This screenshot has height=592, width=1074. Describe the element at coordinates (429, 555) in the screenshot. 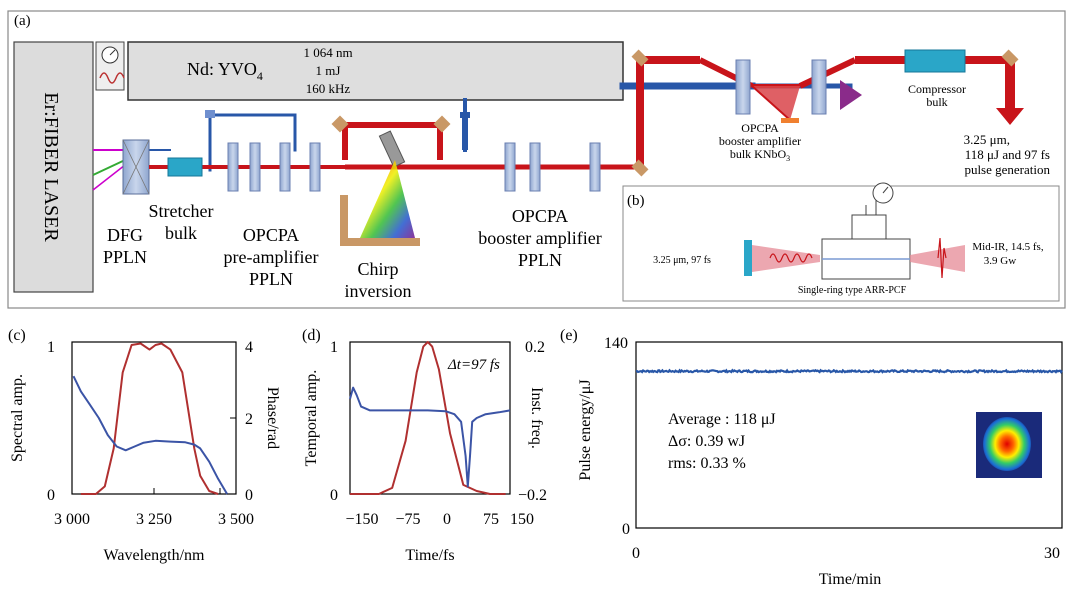

I see `chart-d-xlabel: Time/fs` at that location.